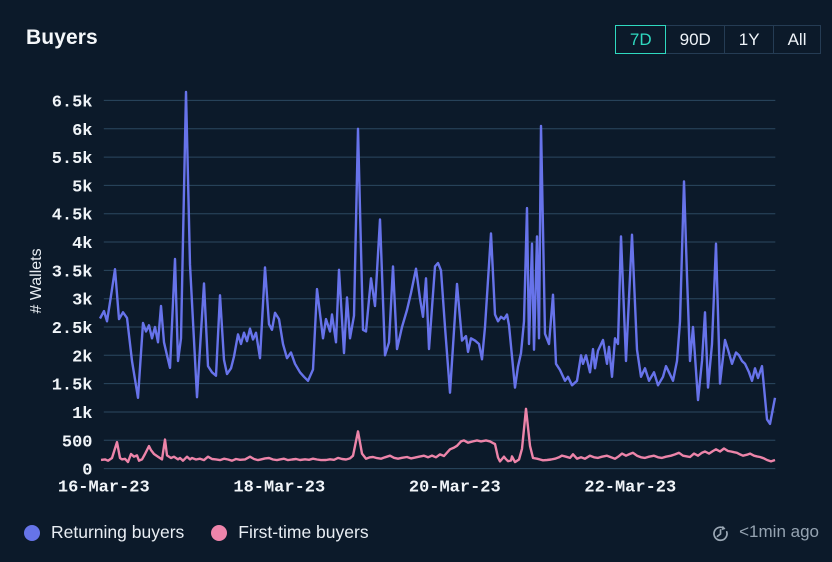 This screenshot has width=832, height=562. What do you see at coordinates (82, 187) in the screenshot?
I see `svg-text: 5k` at bounding box center [82, 187].